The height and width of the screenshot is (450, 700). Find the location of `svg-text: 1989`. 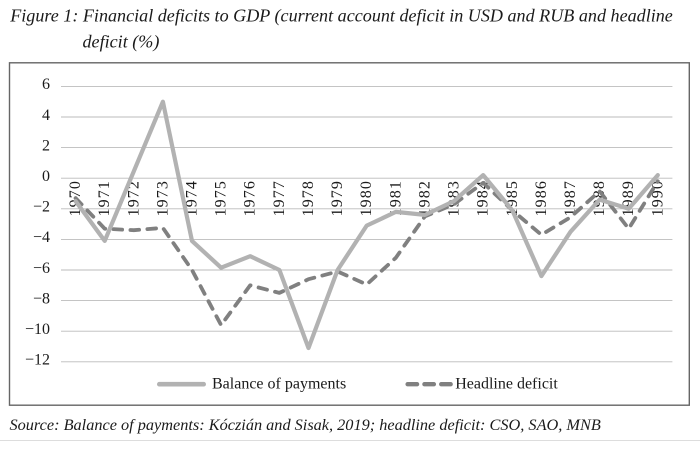

svg-text: 1989 is located at coordinates (628, 198).